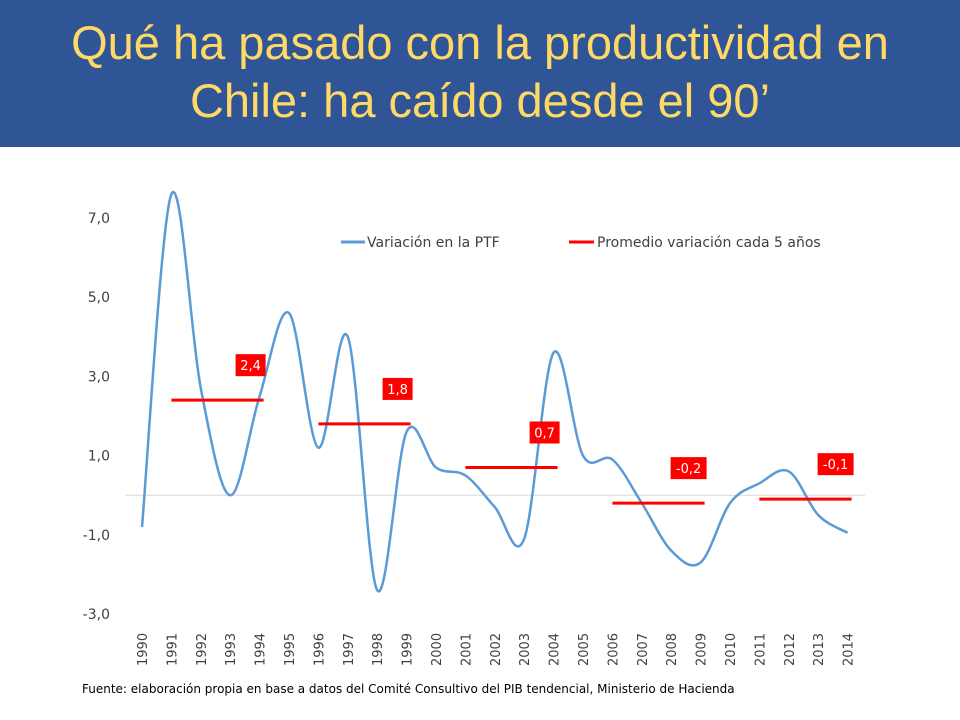 This screenshot has width=960, height=720. I want to click on avg-data-label: -0,2, so click(688, 469).